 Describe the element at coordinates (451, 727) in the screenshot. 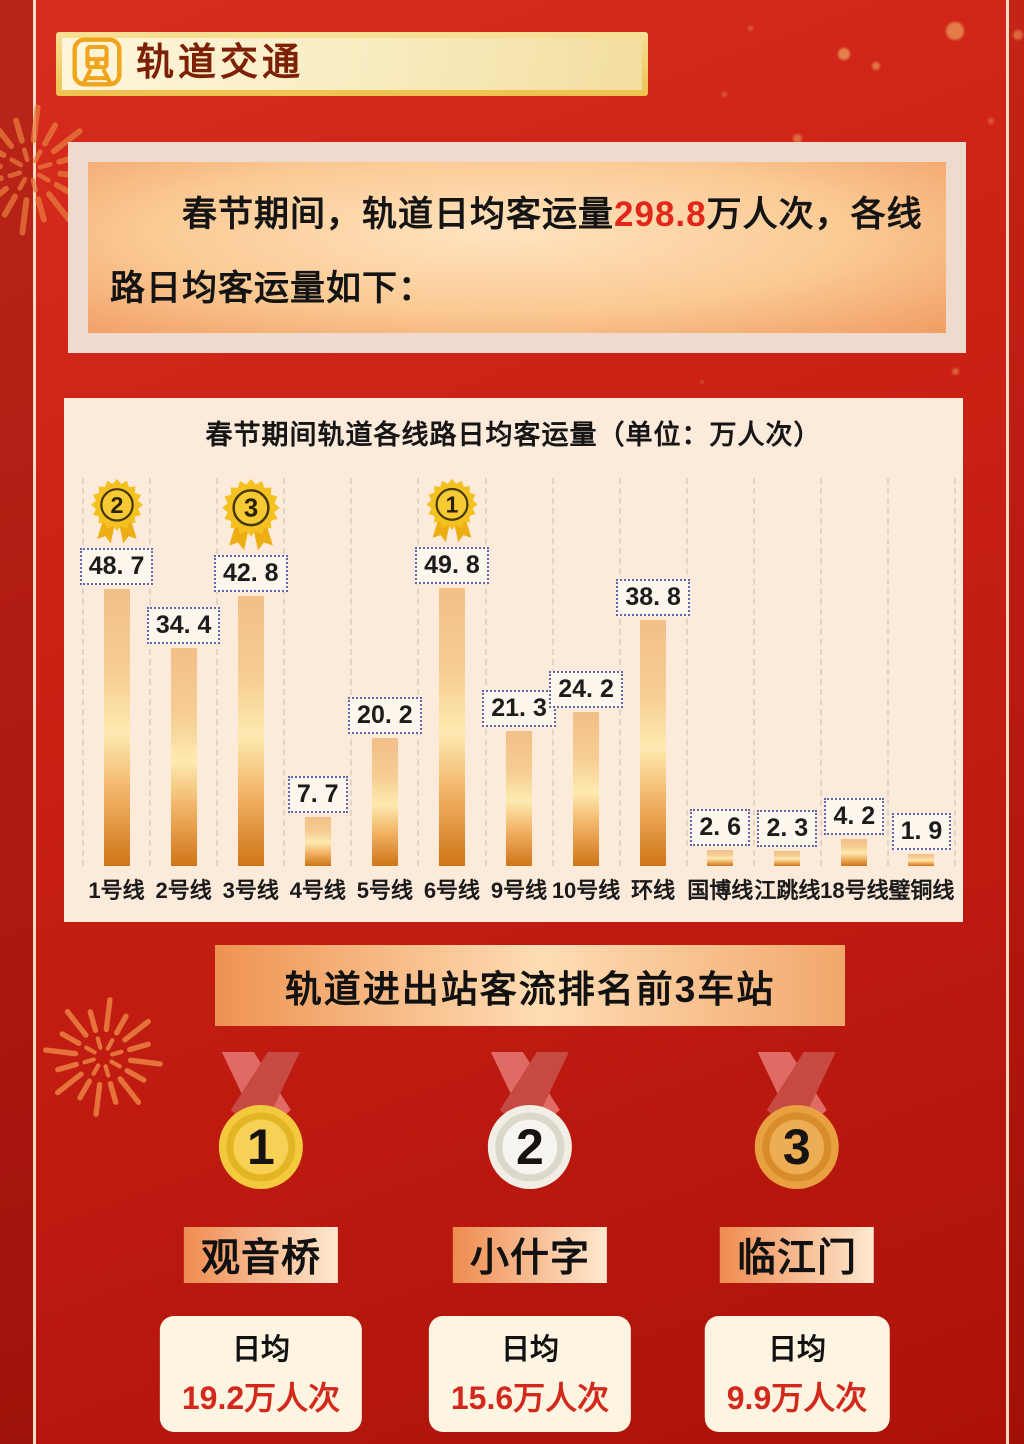

I see `bar-6号线` at that location.